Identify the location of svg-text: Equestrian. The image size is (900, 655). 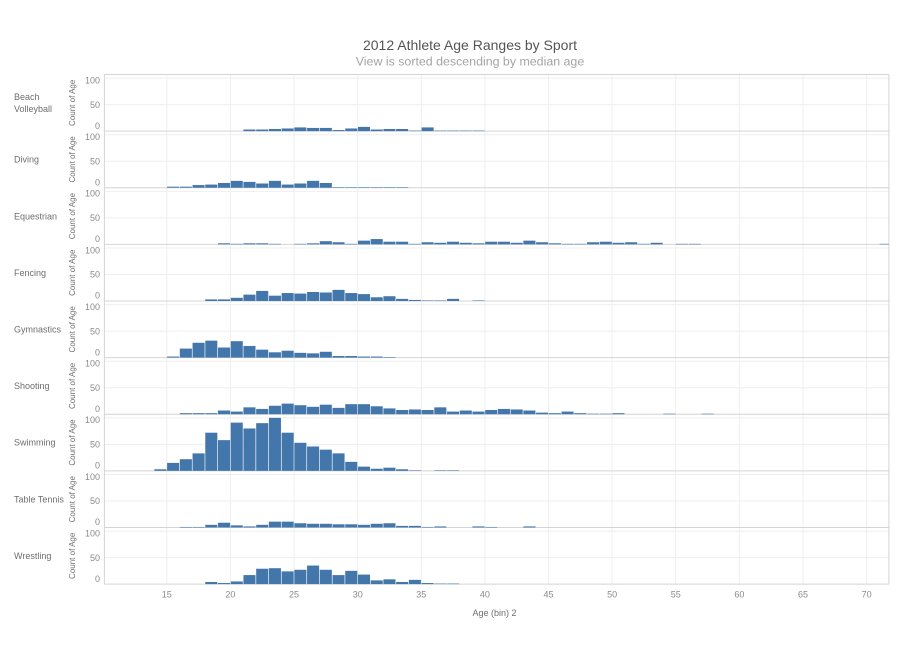
(35, 216).